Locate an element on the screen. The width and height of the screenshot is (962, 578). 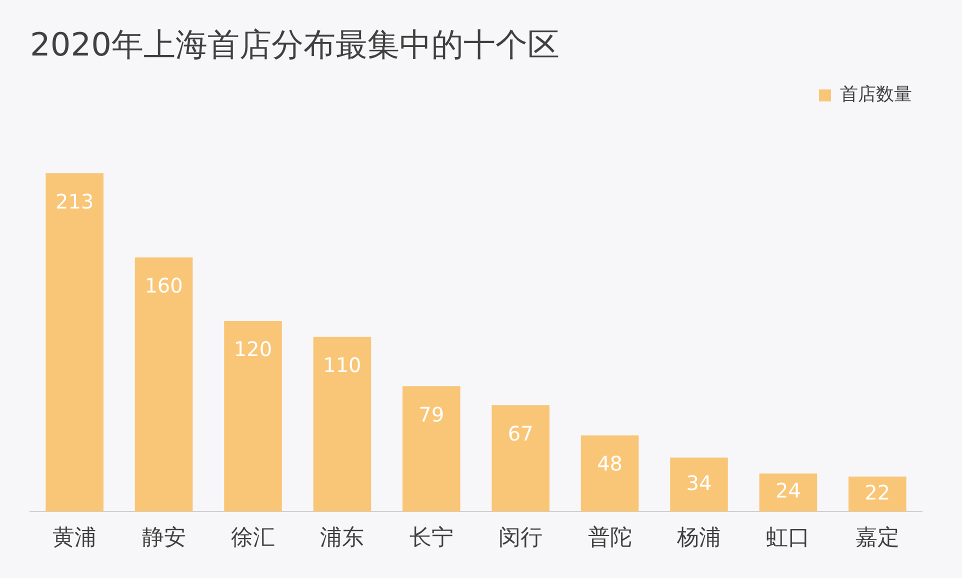
x-tick-label: 静安 is located at coordinates (164, 538).